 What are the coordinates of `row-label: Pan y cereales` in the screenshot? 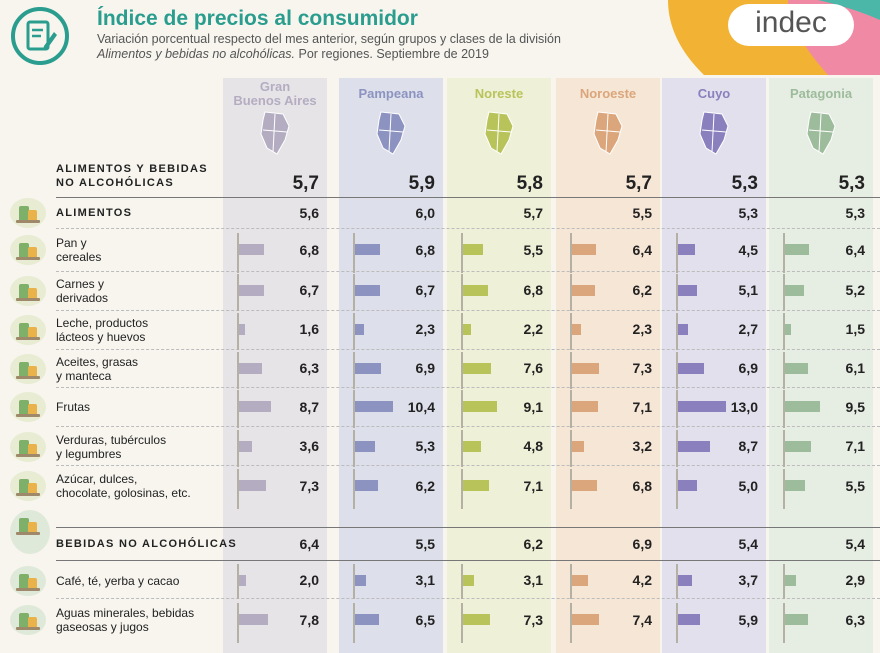 It's located at (78, 250).